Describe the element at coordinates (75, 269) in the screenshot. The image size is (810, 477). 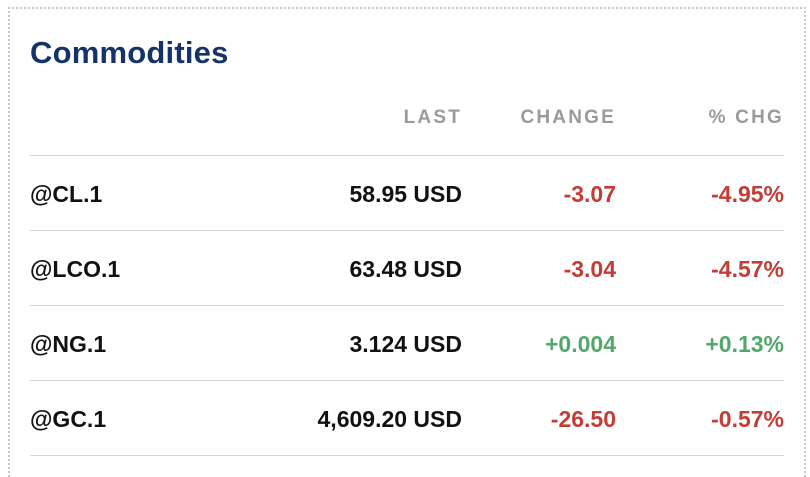
I see `symbol-link: @LCO.1` at that location.